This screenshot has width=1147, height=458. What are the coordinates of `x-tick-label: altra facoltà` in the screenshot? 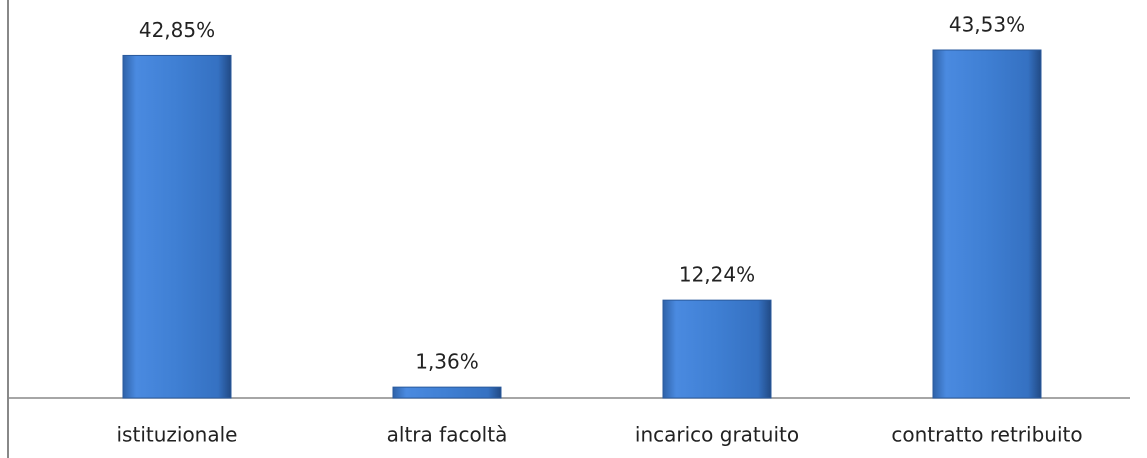 It's located at (447, 435).